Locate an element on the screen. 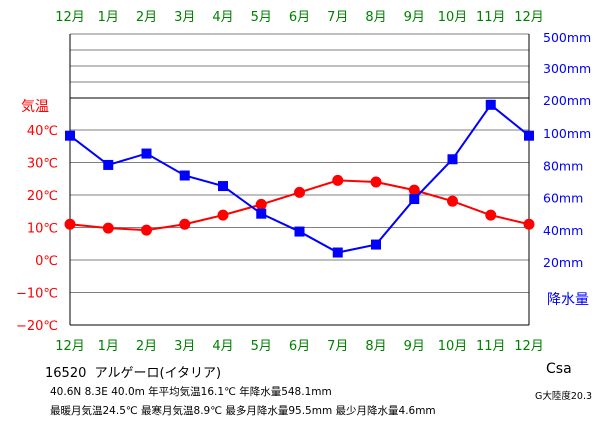 The image size is (611, 425). precipitation-tick-label: 20mm is located at coordinates (563, 262).